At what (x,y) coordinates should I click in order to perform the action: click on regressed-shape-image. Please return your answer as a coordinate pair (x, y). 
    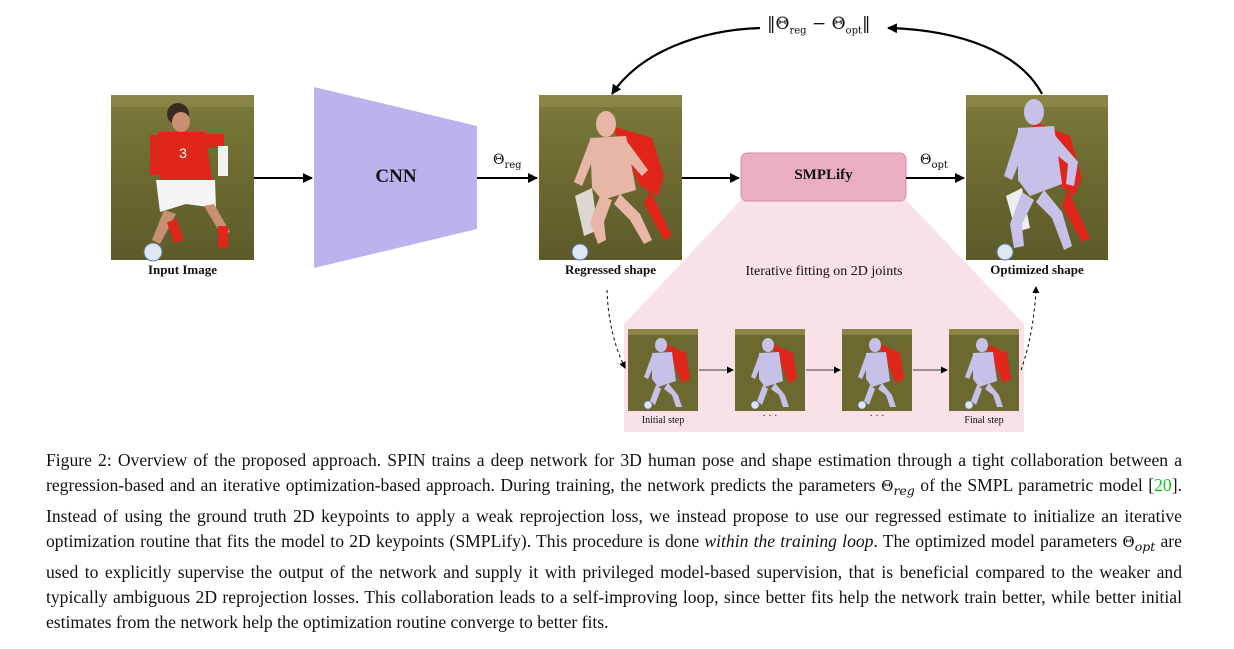
    Looking at the image, I should click on (610, 178).